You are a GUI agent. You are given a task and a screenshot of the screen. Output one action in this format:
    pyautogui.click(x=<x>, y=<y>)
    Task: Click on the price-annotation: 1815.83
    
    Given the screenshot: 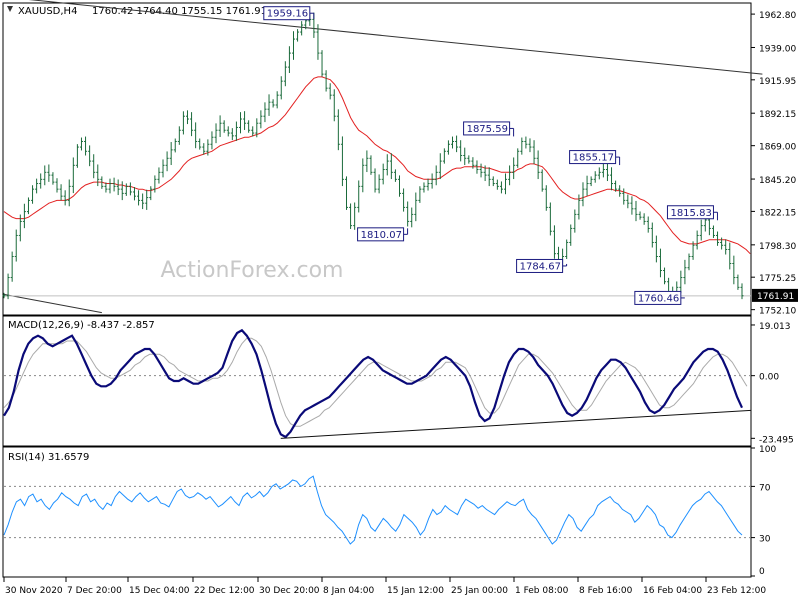 What is the action you would take?
    pyautogui.click(x=692, y=213)
    